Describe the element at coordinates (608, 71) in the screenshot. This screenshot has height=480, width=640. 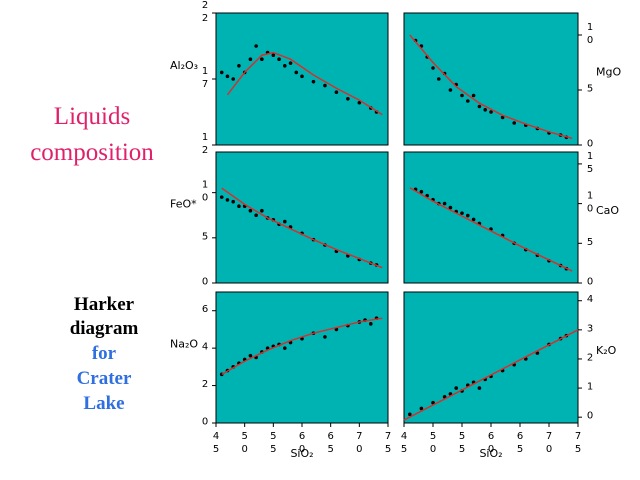
I see `y-axis-label: MgO` at that location.